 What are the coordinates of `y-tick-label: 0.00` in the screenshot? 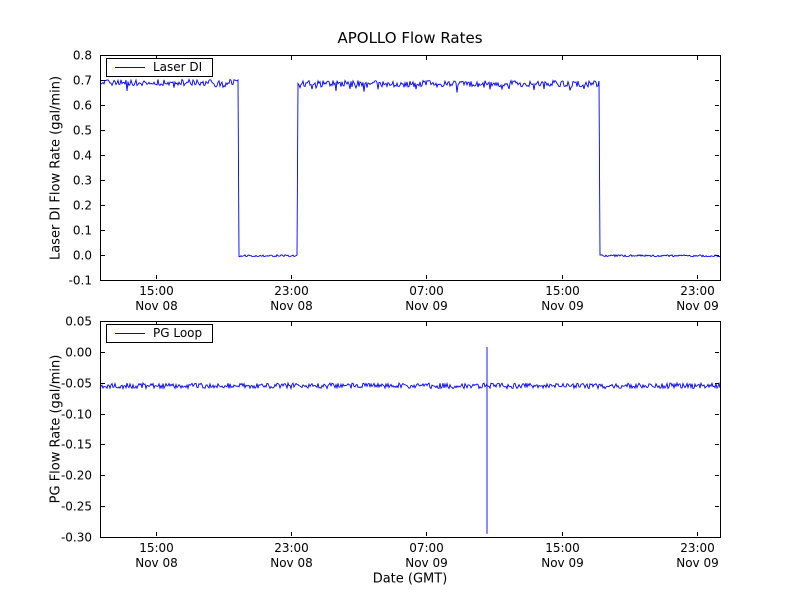 It's located at (78, 353).